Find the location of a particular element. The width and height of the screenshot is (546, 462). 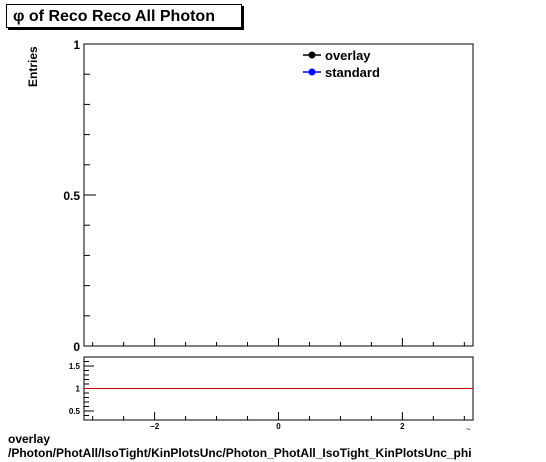

ratio-x-tick-label: 0 is located at coordinates (278, 426).